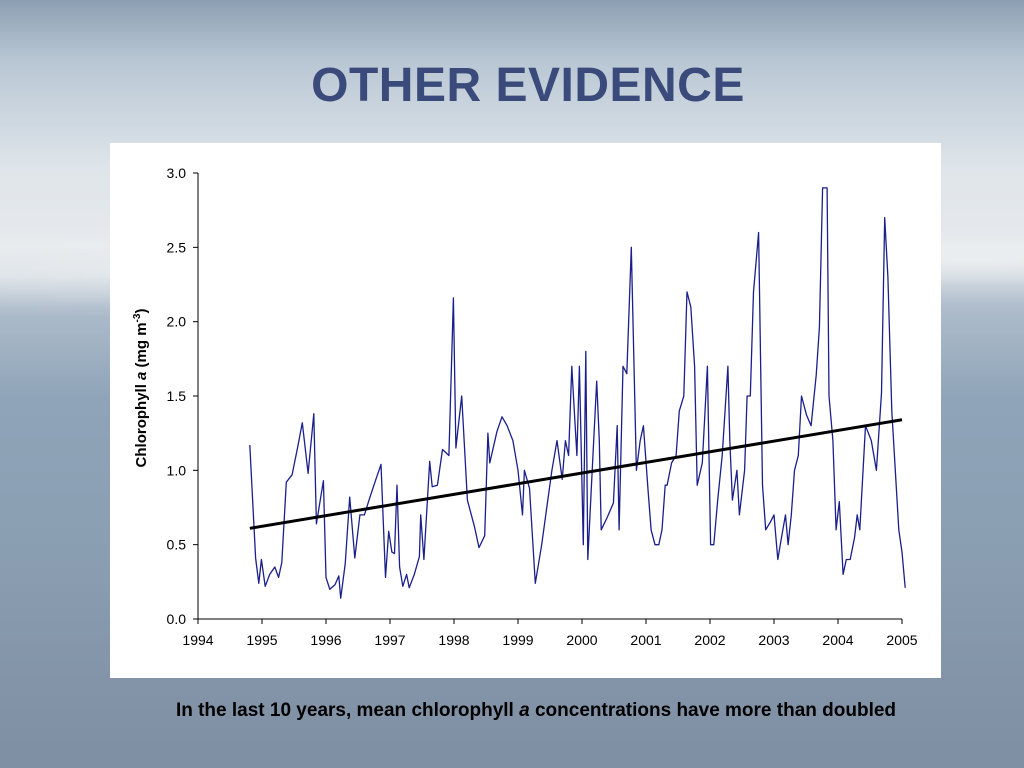  Describe the element at coordinates (581, 640) in the screenshot. I see `x-tick-label: 2000` at that location.